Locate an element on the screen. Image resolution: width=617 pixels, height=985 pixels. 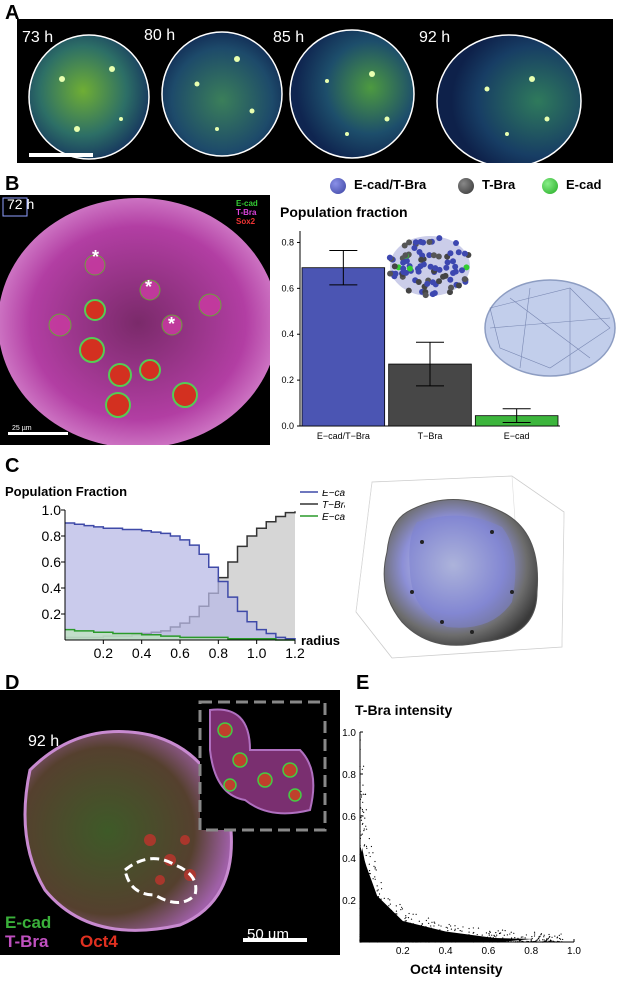
panel-a-organoids is located at coordinates (305, 98).